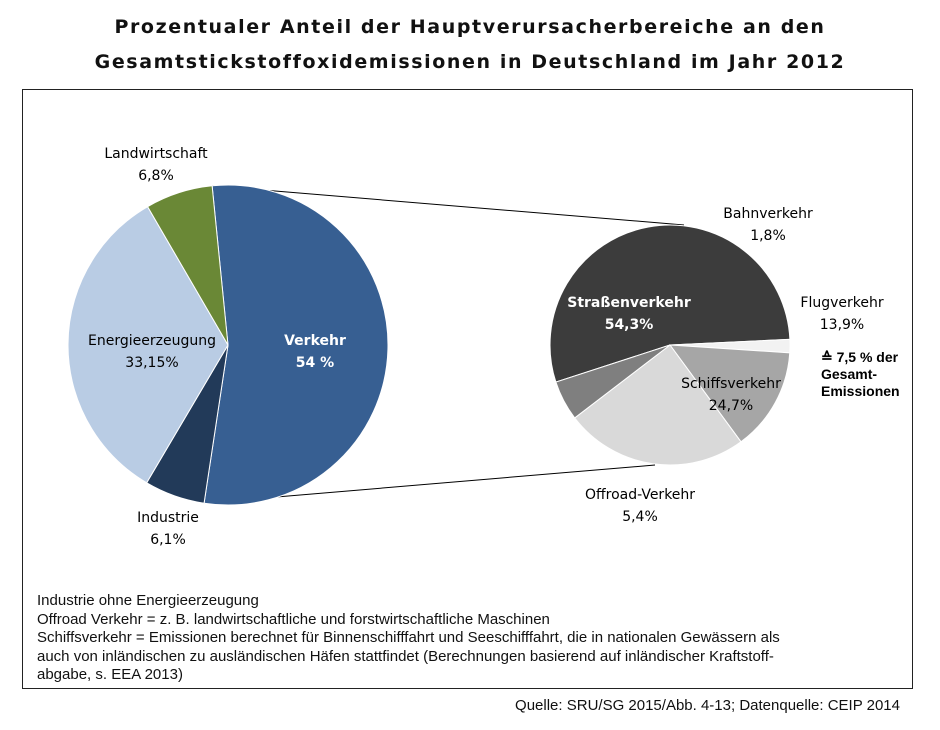 The image size is (940, 730). I want to click on pie-b-value-schiffsverkehr: 24,7%, so click(731, 406).